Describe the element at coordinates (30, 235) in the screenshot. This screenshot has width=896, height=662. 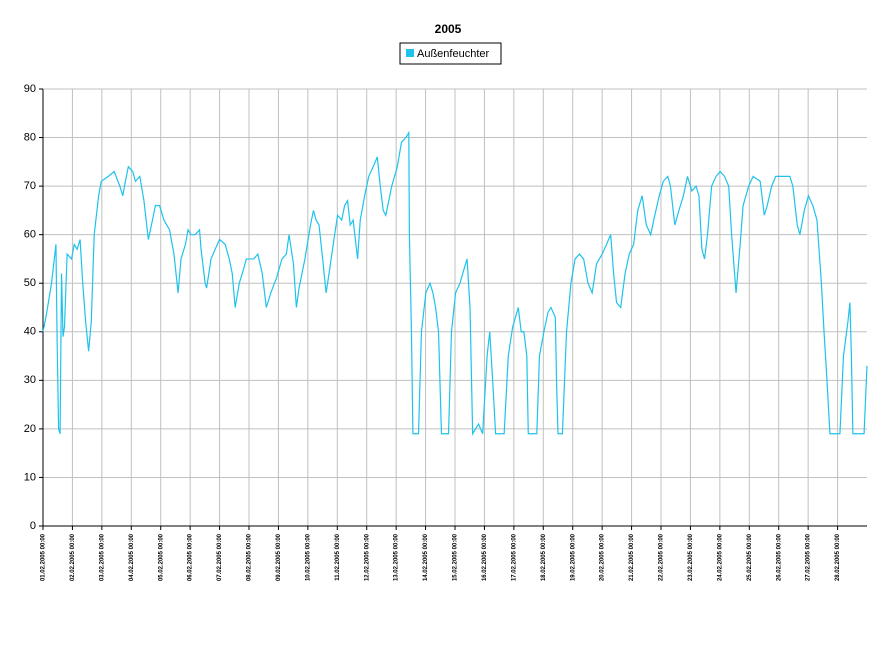
I see `y-tick-label: 60` at that location.